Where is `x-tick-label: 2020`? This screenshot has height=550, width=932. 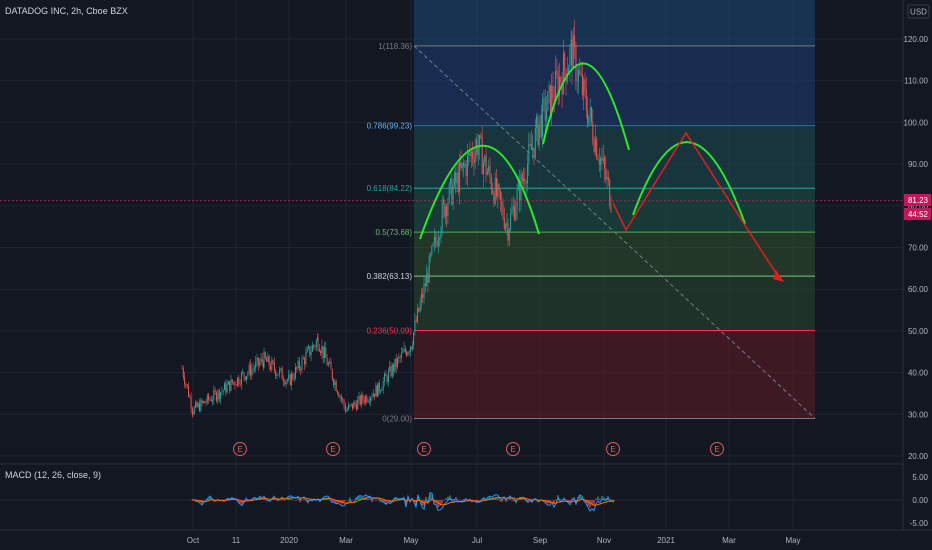
x-tick-label: 2020 is located at coordinates (289, 540).